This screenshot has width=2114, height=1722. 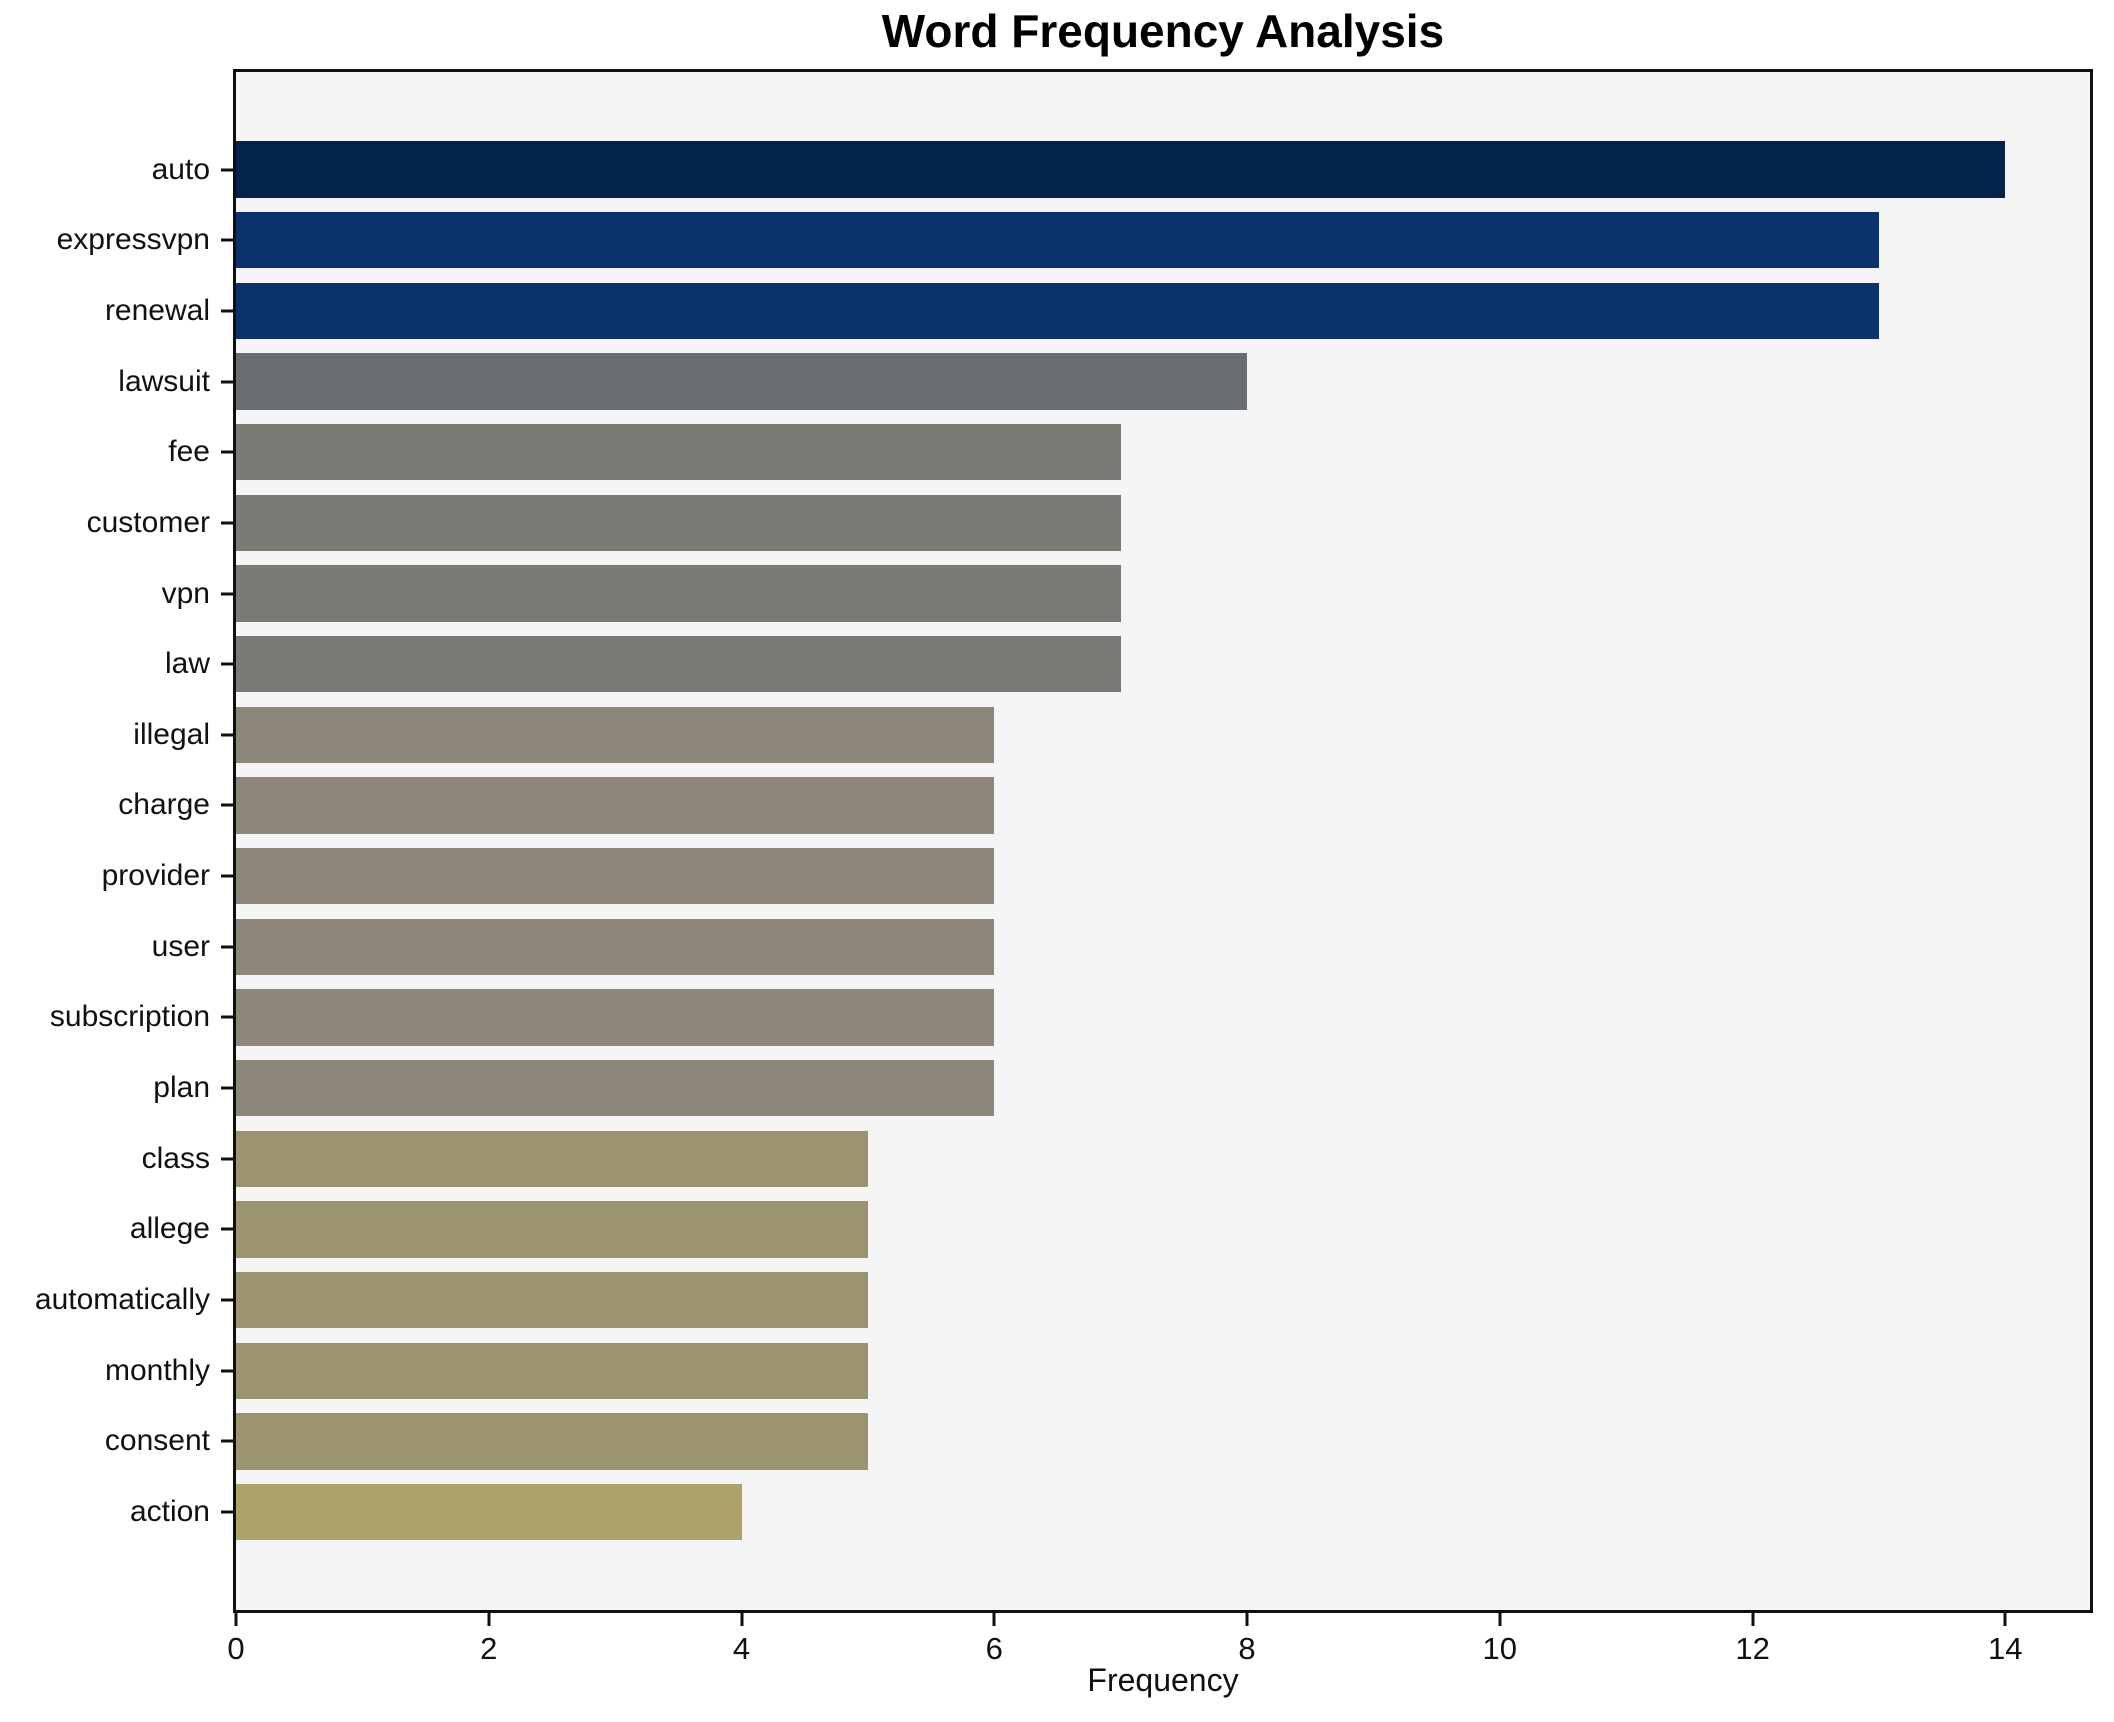 What do you see at coordinates (552, 1158) in the screenshot?
I see `bar-class` at bounding box center [552, 1158].